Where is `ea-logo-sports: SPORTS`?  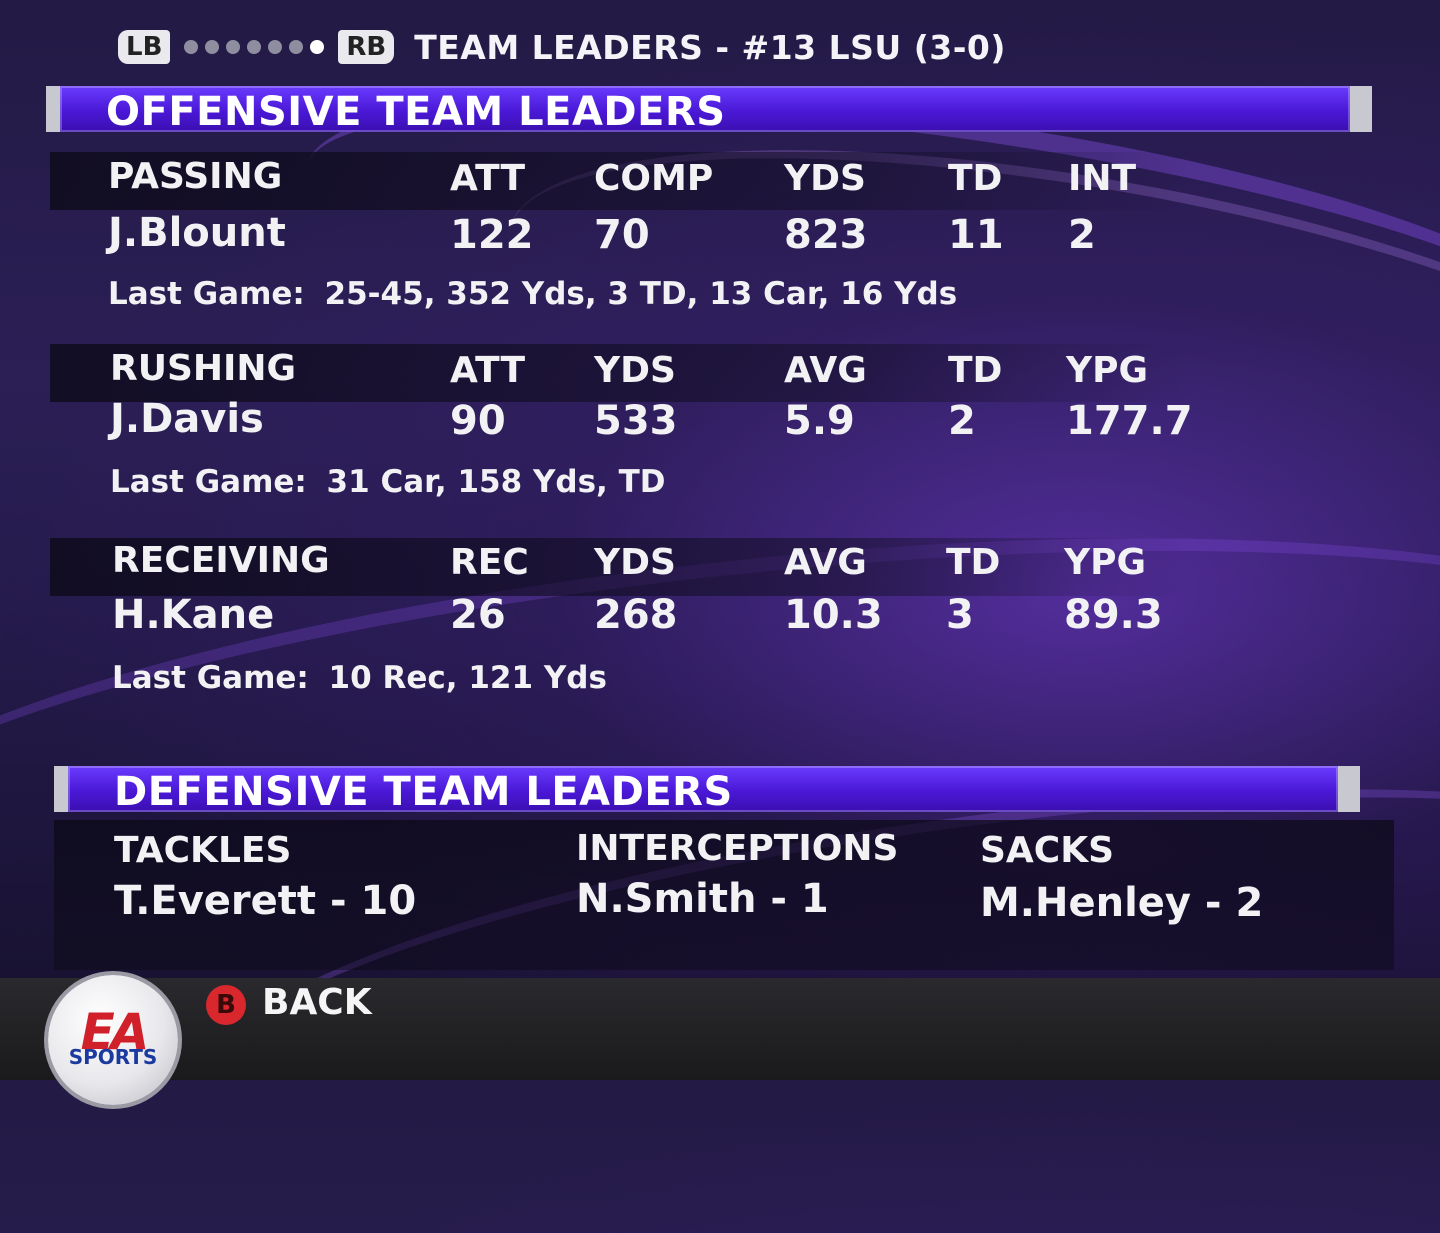 ea-logo-sports: SPORTS is located at coordinates (113, 1057).